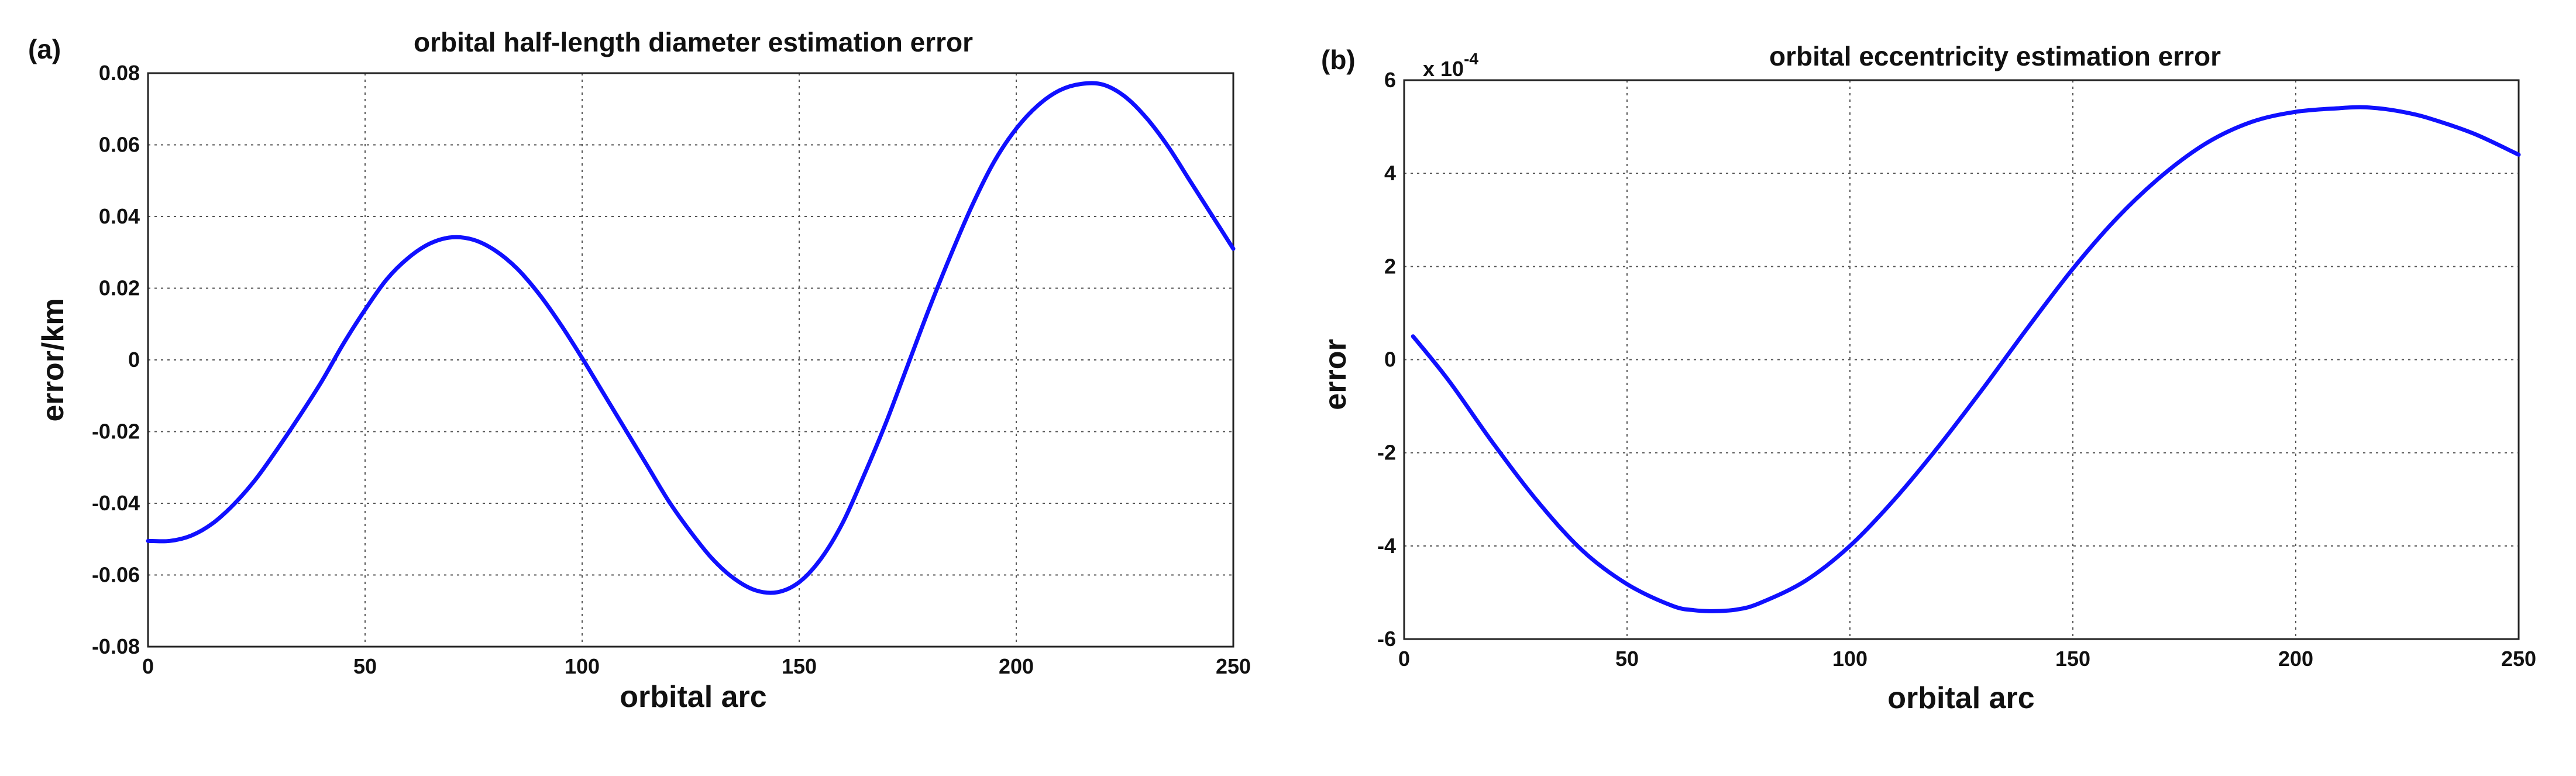 This screenshot has width=2576, height=776. What do you see at coordinates (1961, 698) in the screenshot?
I see `x-axis-label-b: orbital arc` at bounding box center [1961, 698].